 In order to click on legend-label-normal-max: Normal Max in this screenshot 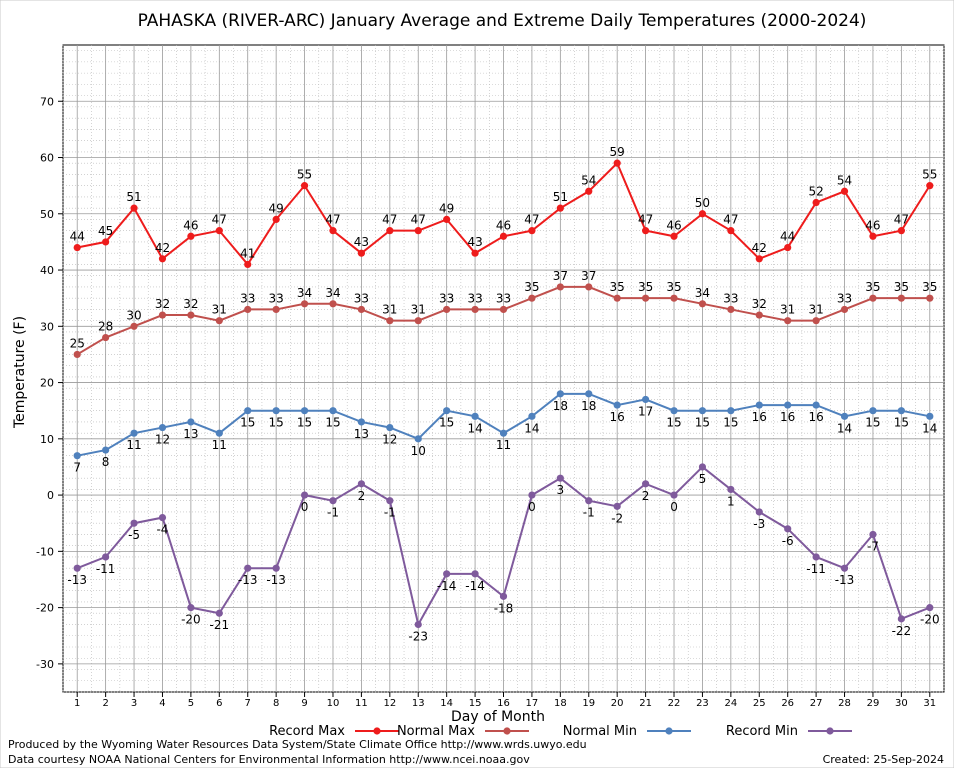, I will do `click(436, 731)`.